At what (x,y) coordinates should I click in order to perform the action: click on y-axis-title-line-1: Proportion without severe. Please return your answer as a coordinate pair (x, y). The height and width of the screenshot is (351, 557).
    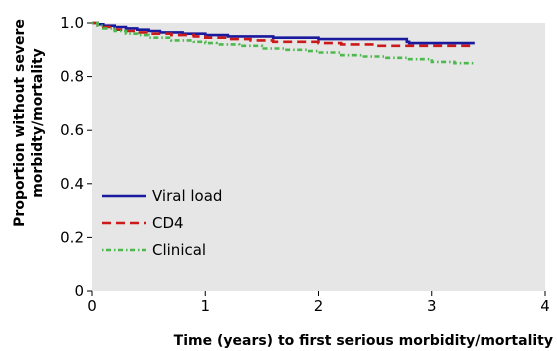
    Looking at the image, I should click on (20, 123).